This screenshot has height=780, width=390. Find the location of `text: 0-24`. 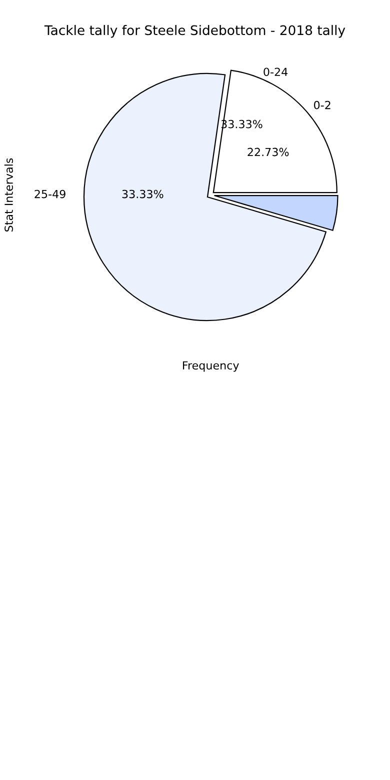

text: 0-24 is located at coordinates (276, 72).